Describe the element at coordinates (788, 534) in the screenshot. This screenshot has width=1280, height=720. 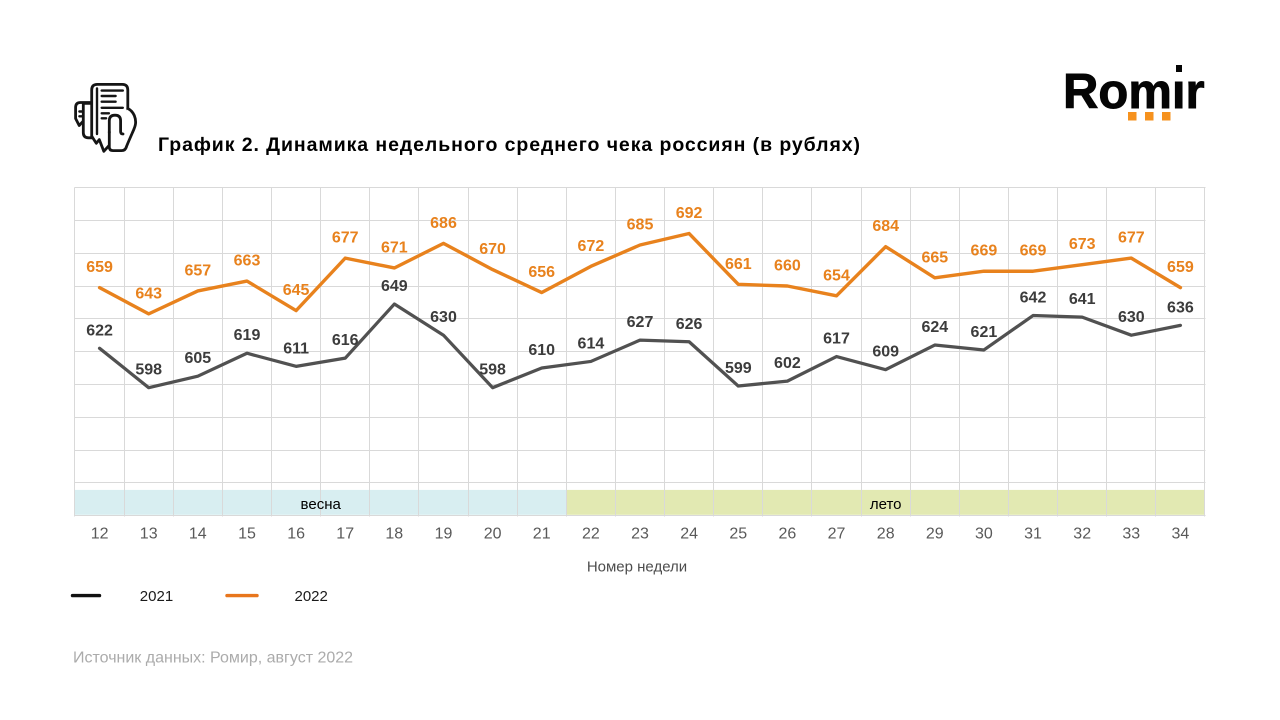
I see `svg-text: 26` at that location.